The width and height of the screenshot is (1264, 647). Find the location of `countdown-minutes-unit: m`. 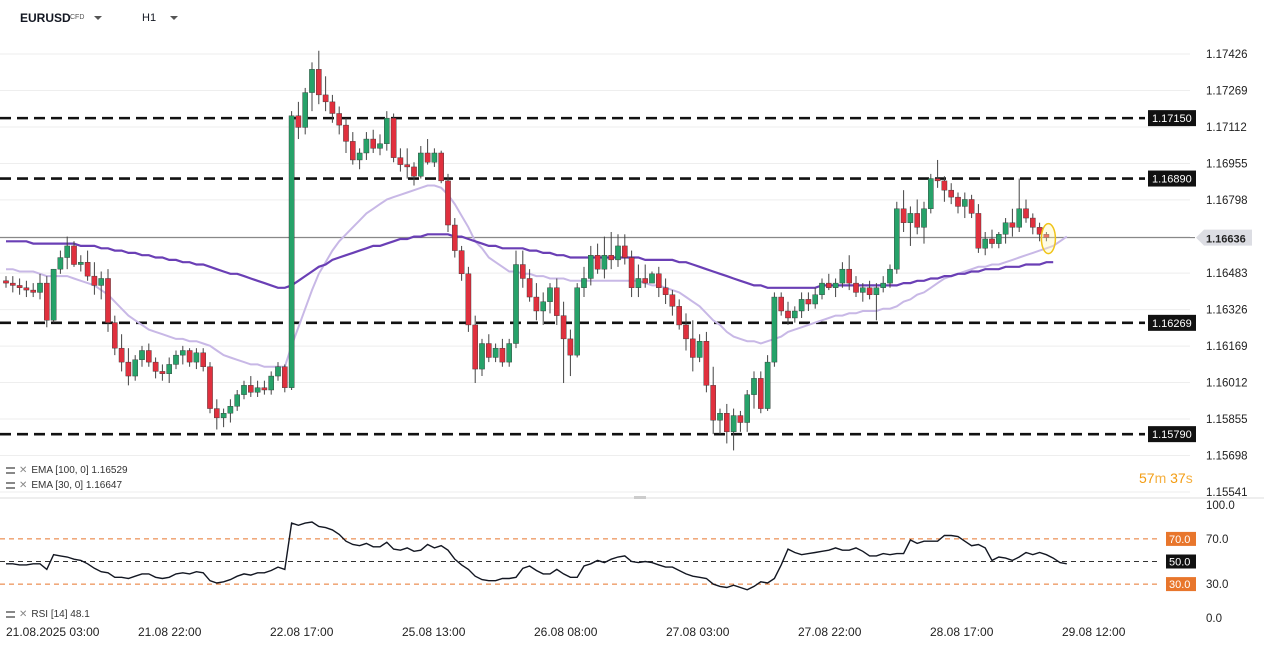

countdown-minutes-unit: m is located at coordinates (1160, 478).